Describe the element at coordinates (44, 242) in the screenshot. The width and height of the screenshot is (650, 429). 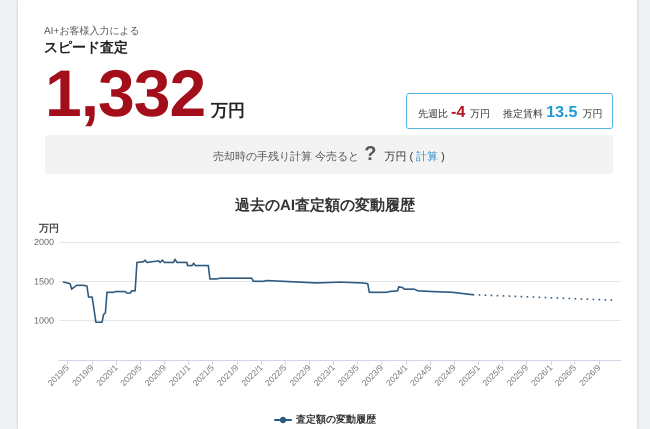
I see `y-tick-label: 2000` at that location.